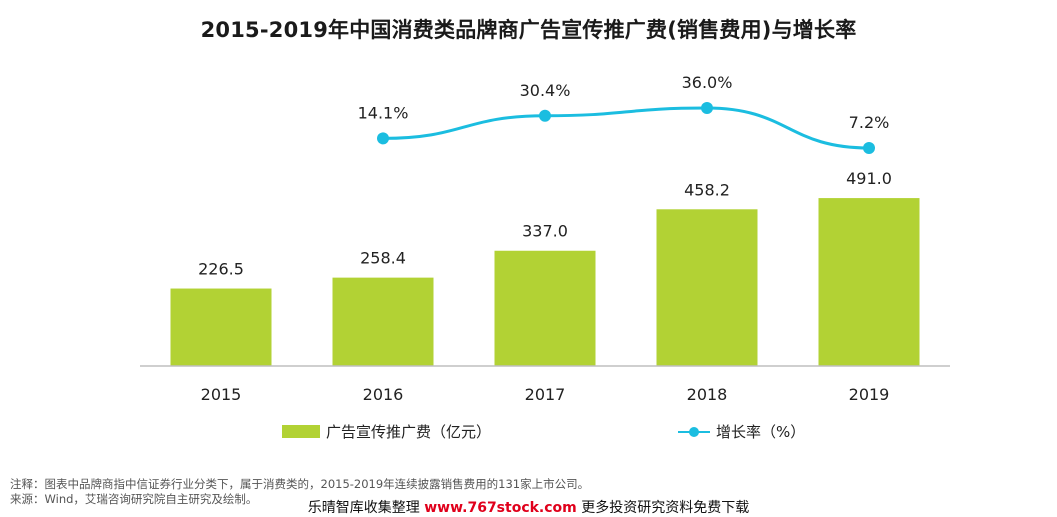 The width and height of the screenshot is (1057, 517). What do you see at coordinates (383, 112) in the screenshot?
I see `growth-label-2016: 14.1%` at bounding box center [383, 112].